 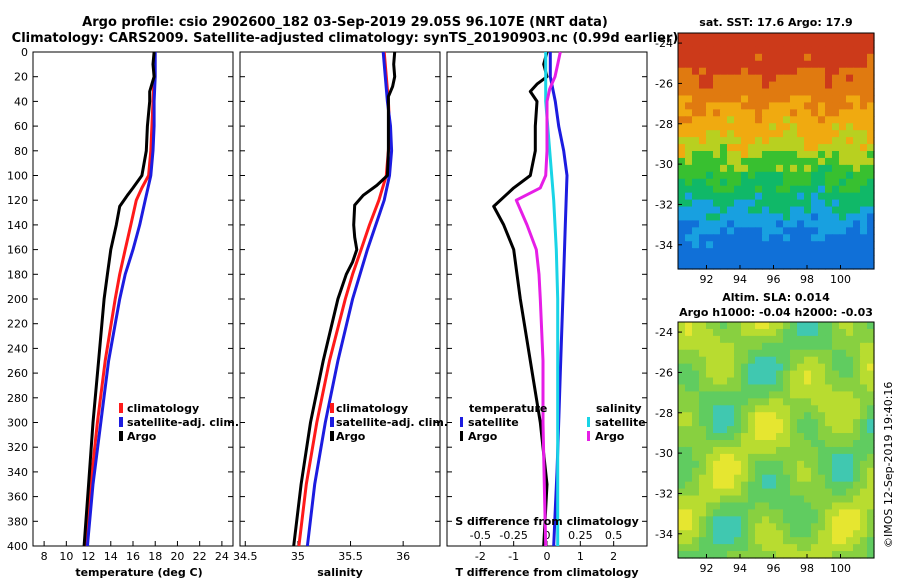 I want to click on legend-label-argo: Argo, so click(x=142, y=436).